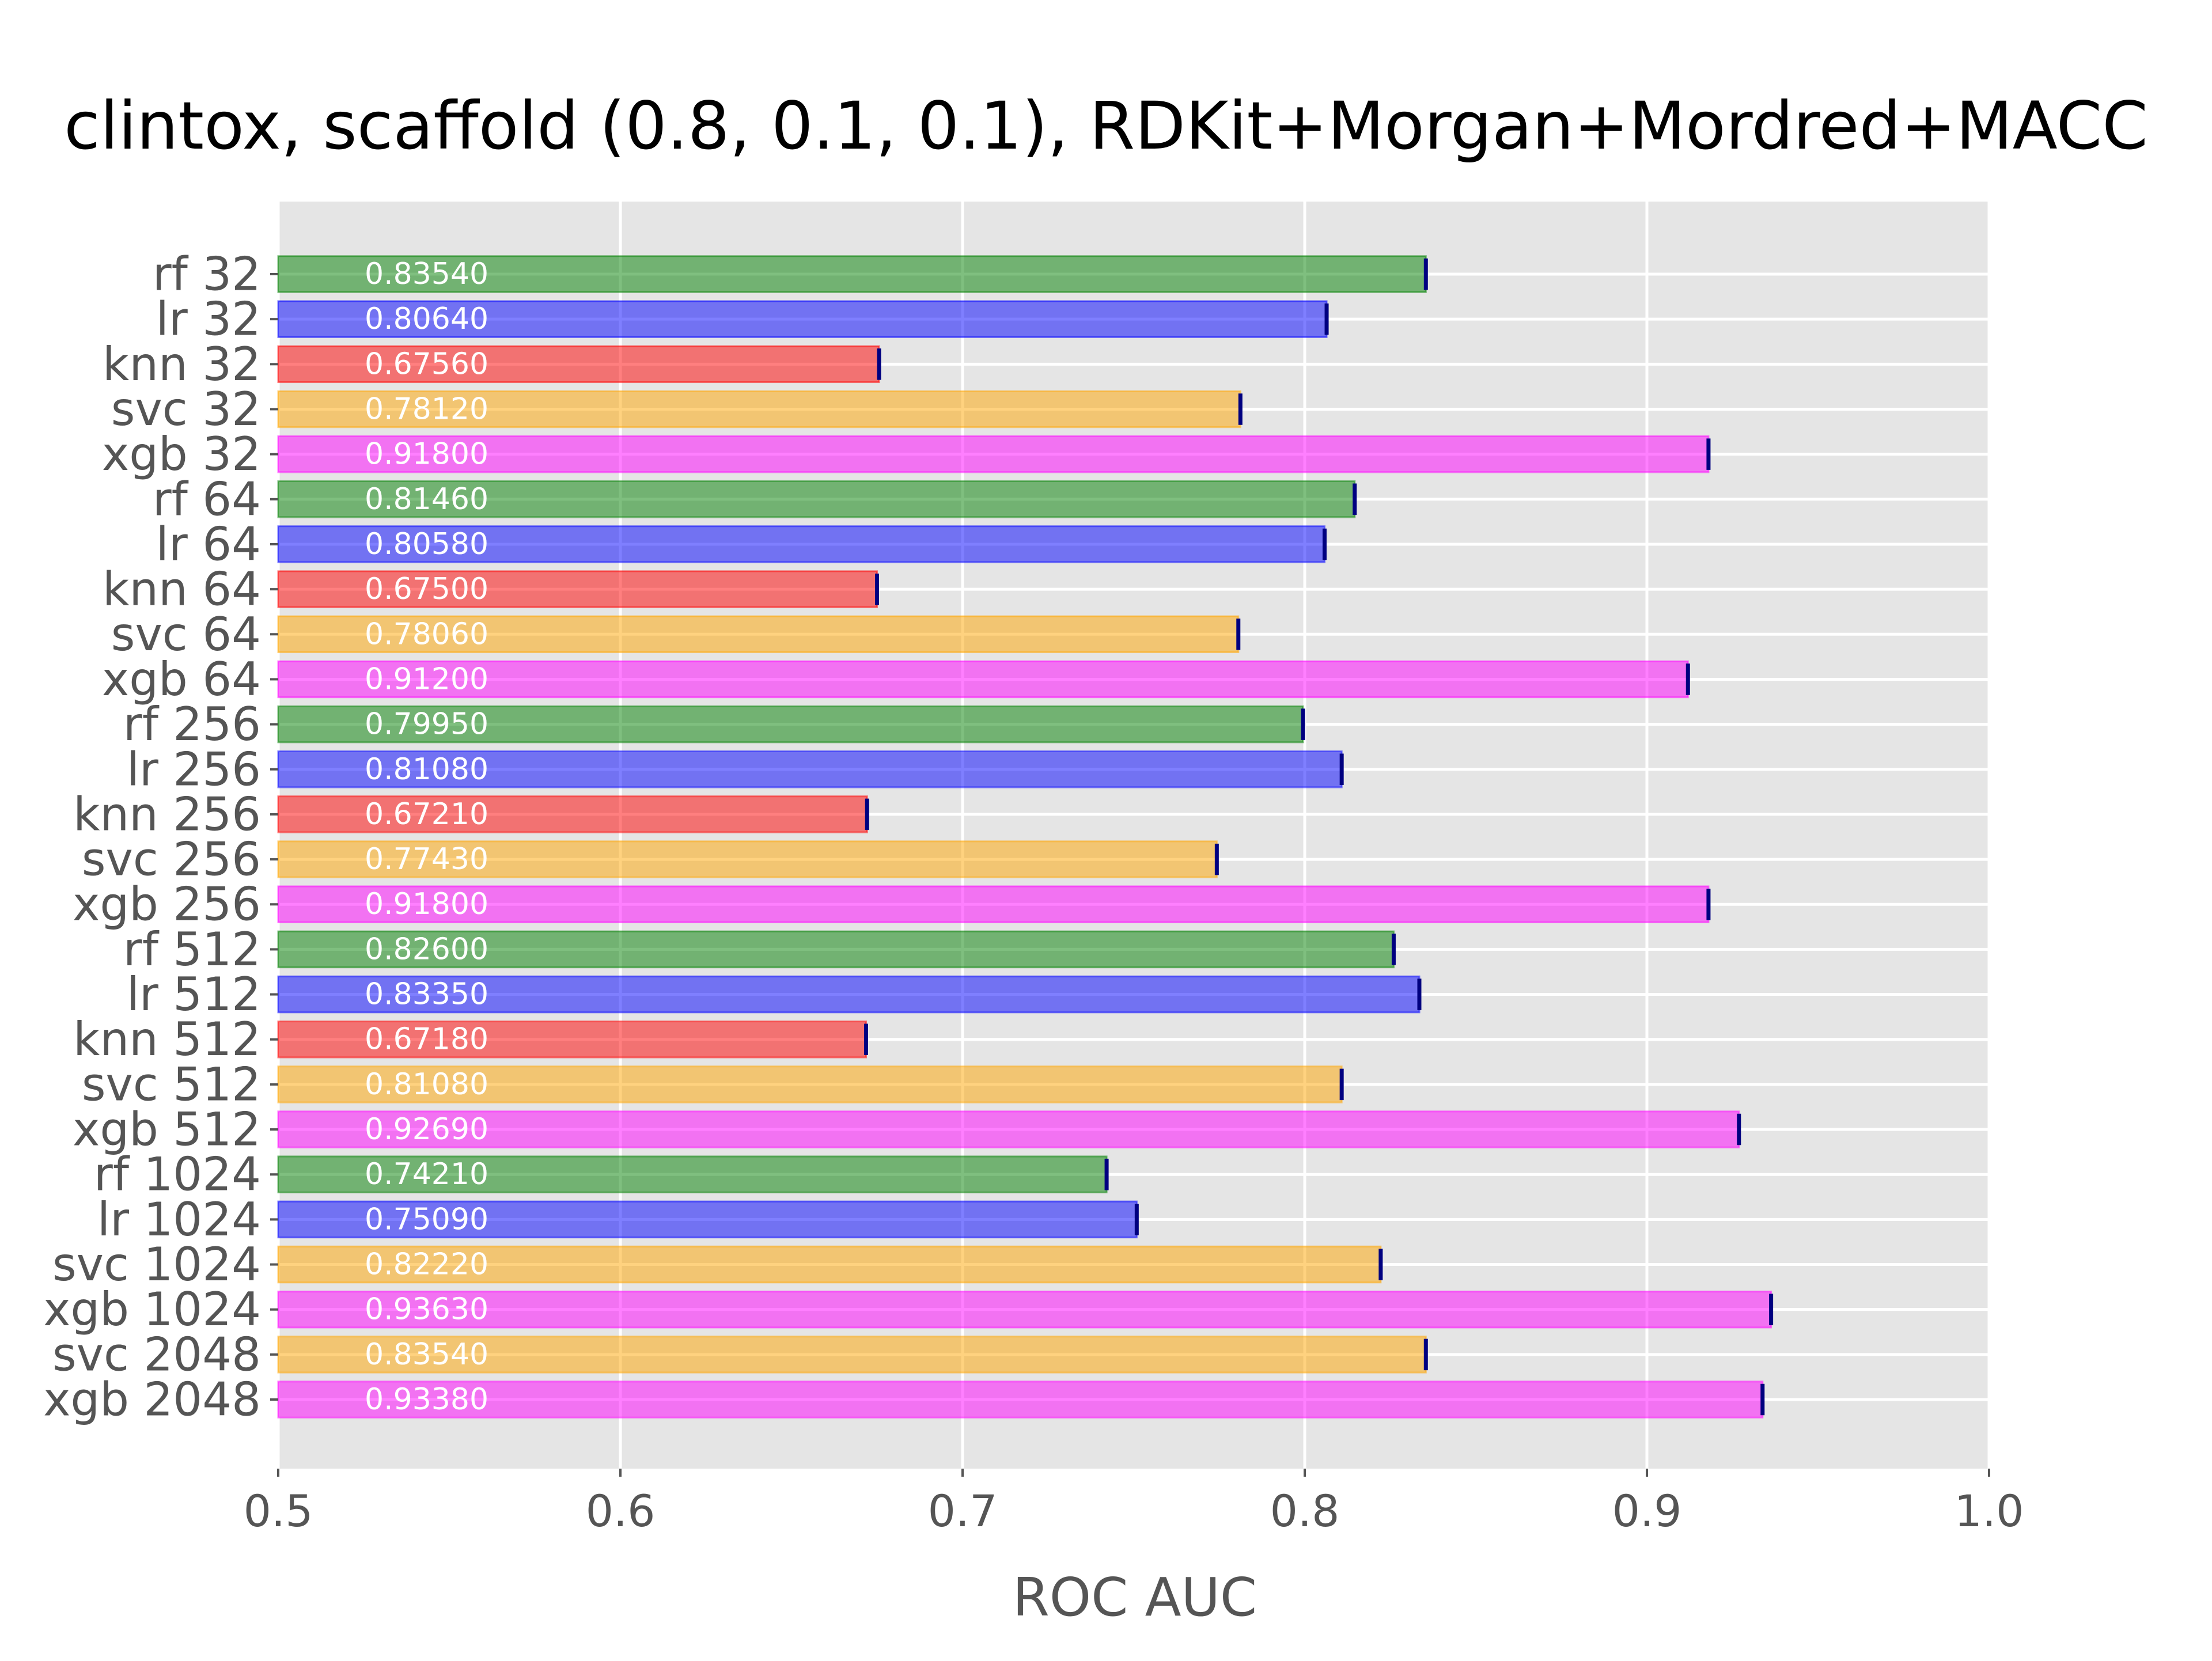 The height and width of the screenshot is (1661, 2212). What do you see at coordinates (426, 1399) in the screenshot?
I see `value-label: 0.93380` at bounding box center [426, 1399].